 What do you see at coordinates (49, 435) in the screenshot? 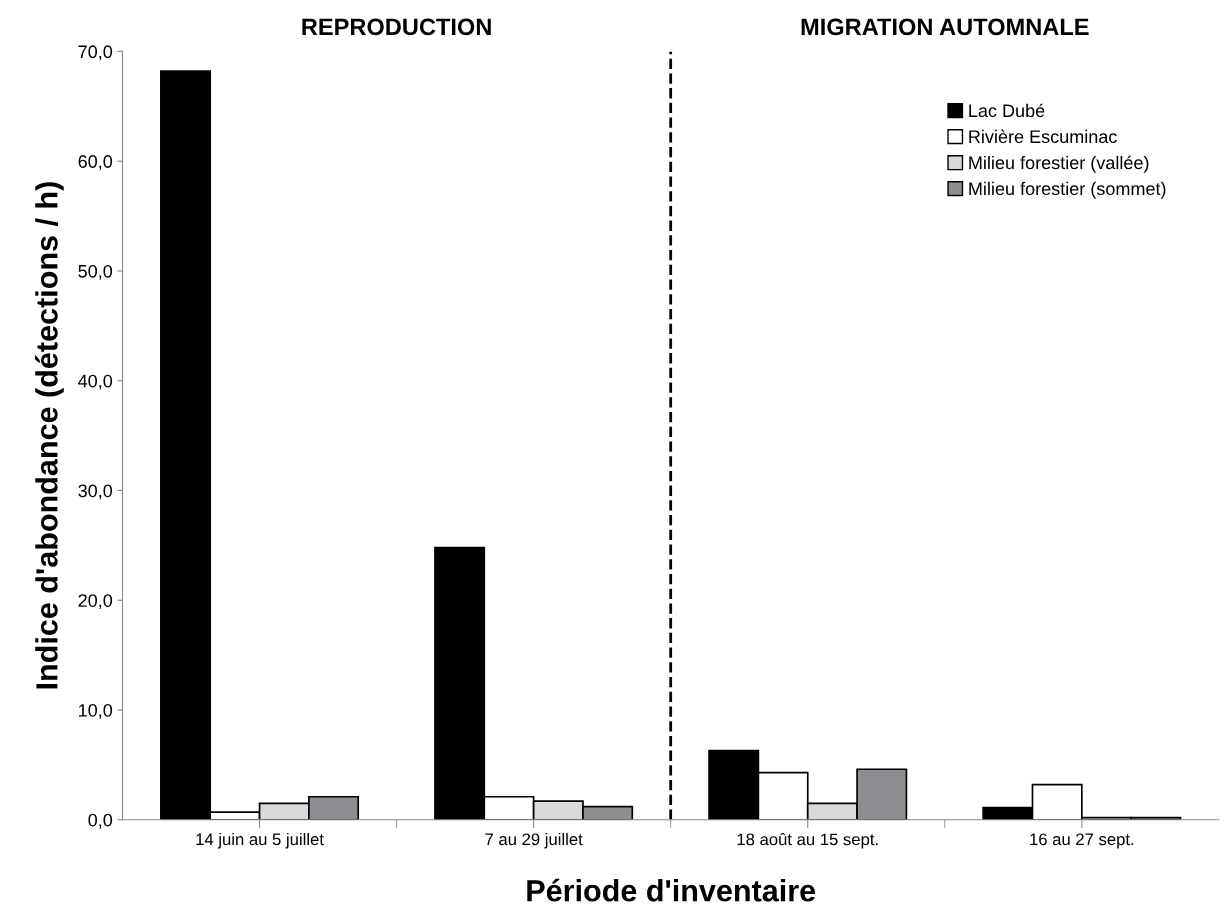
I see `y-axis-title: Indice d'abondance (détections / h)` at bounding box center [49, 435].